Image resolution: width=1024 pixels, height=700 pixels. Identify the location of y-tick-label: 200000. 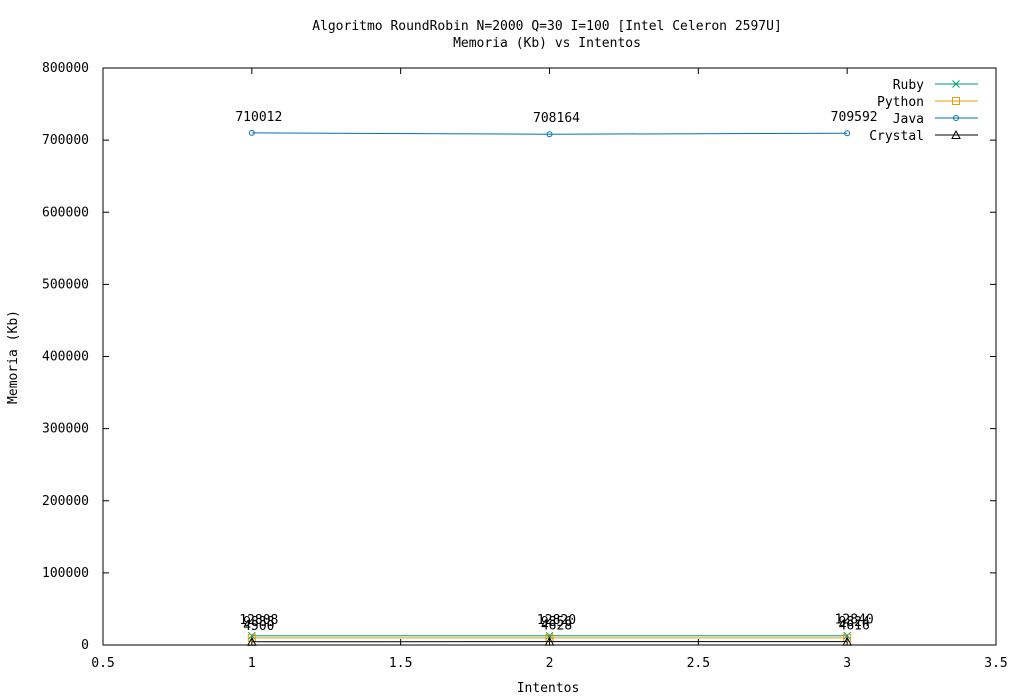
(65, 501).